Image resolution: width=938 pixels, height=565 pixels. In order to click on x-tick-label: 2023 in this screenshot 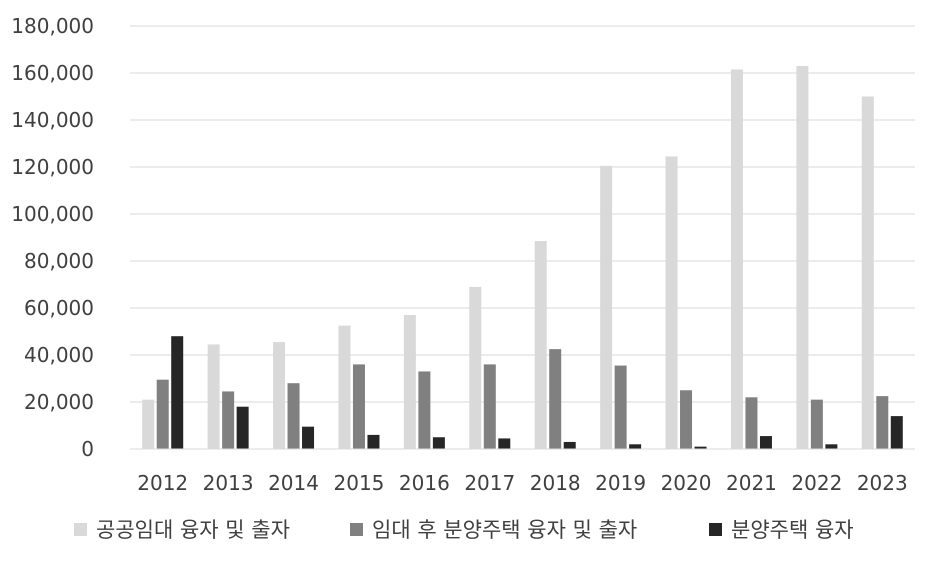, I will do `click(882, 483)`.